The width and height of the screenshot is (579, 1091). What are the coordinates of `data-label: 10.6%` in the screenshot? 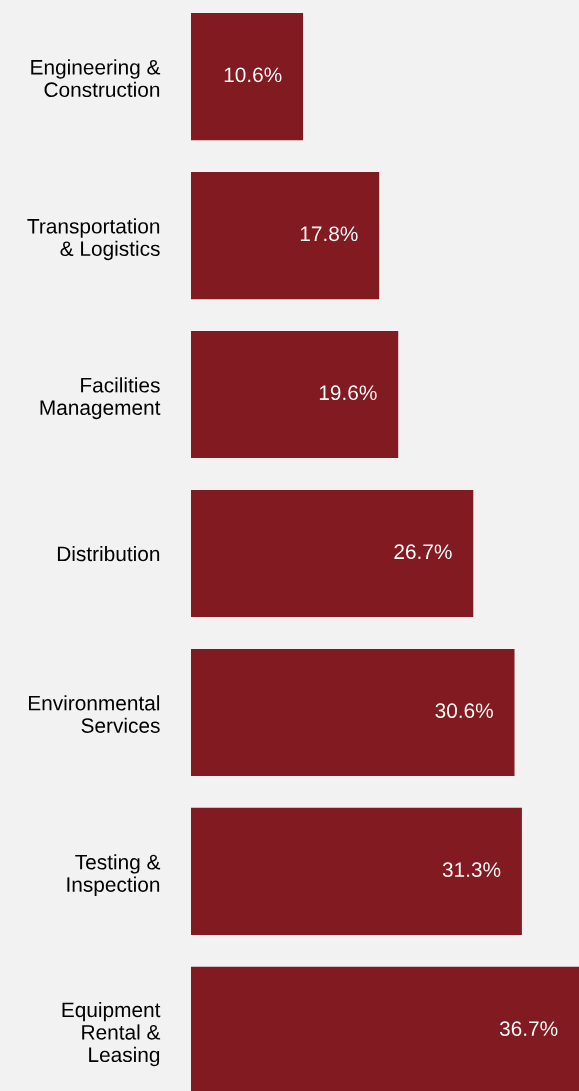 It's located at (253, 75).